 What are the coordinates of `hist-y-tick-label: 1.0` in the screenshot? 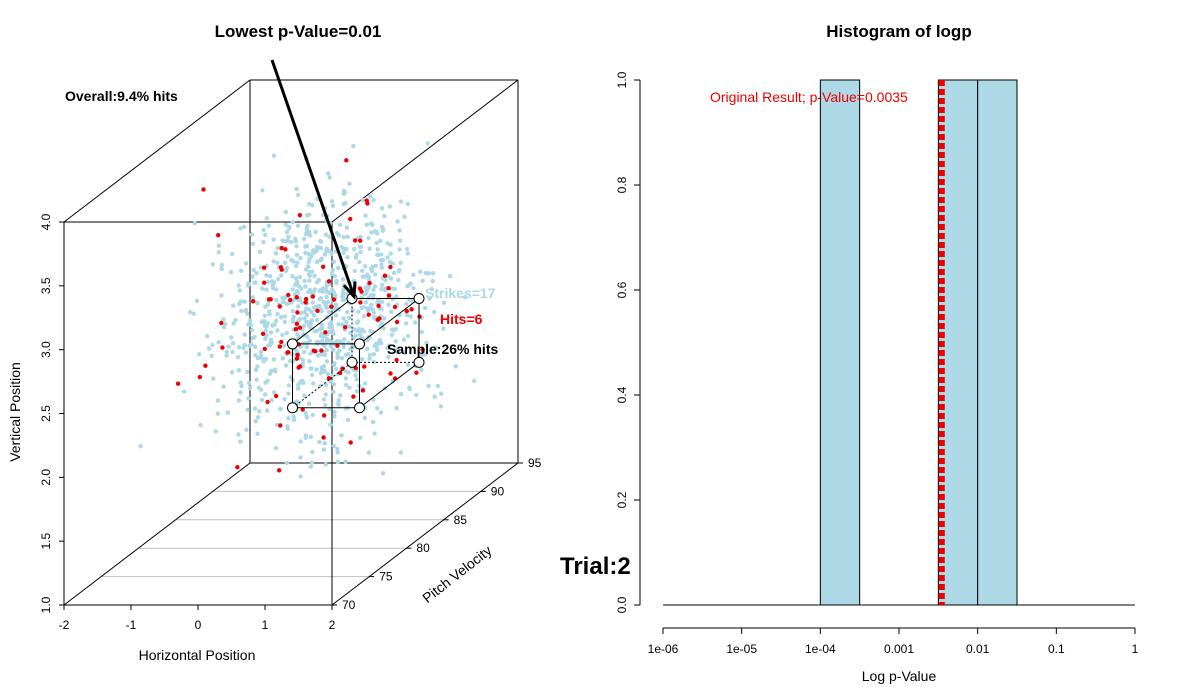 It's located at (622, 79).